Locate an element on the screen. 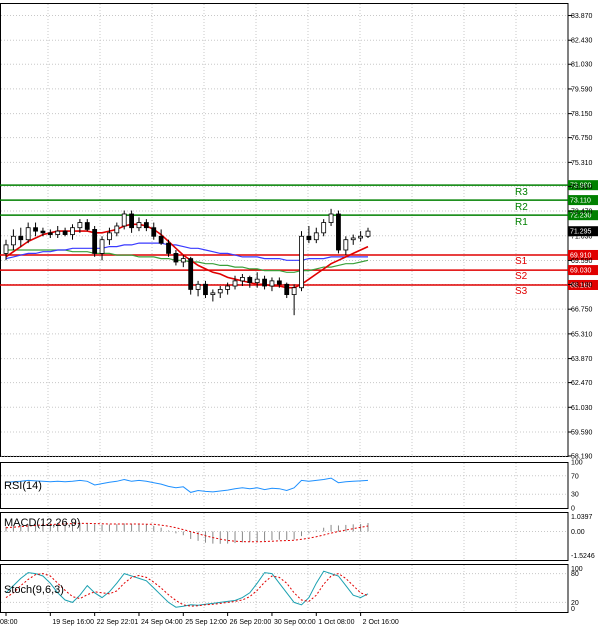 This screenshot has width=600, height=635. rsi-tick-label: 100 is located at coordinates (577, 463).